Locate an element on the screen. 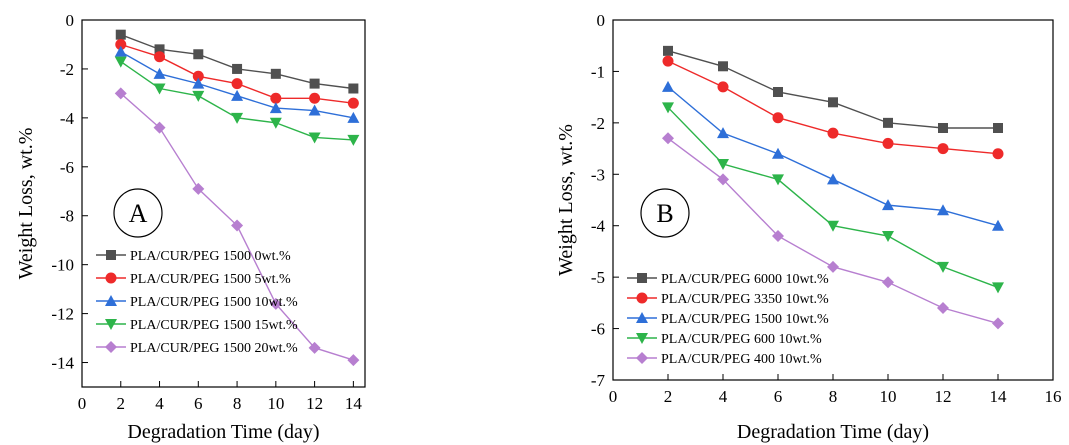  y-axis-label: Weight Loss, wt.% is located at coordinates (26, 204).